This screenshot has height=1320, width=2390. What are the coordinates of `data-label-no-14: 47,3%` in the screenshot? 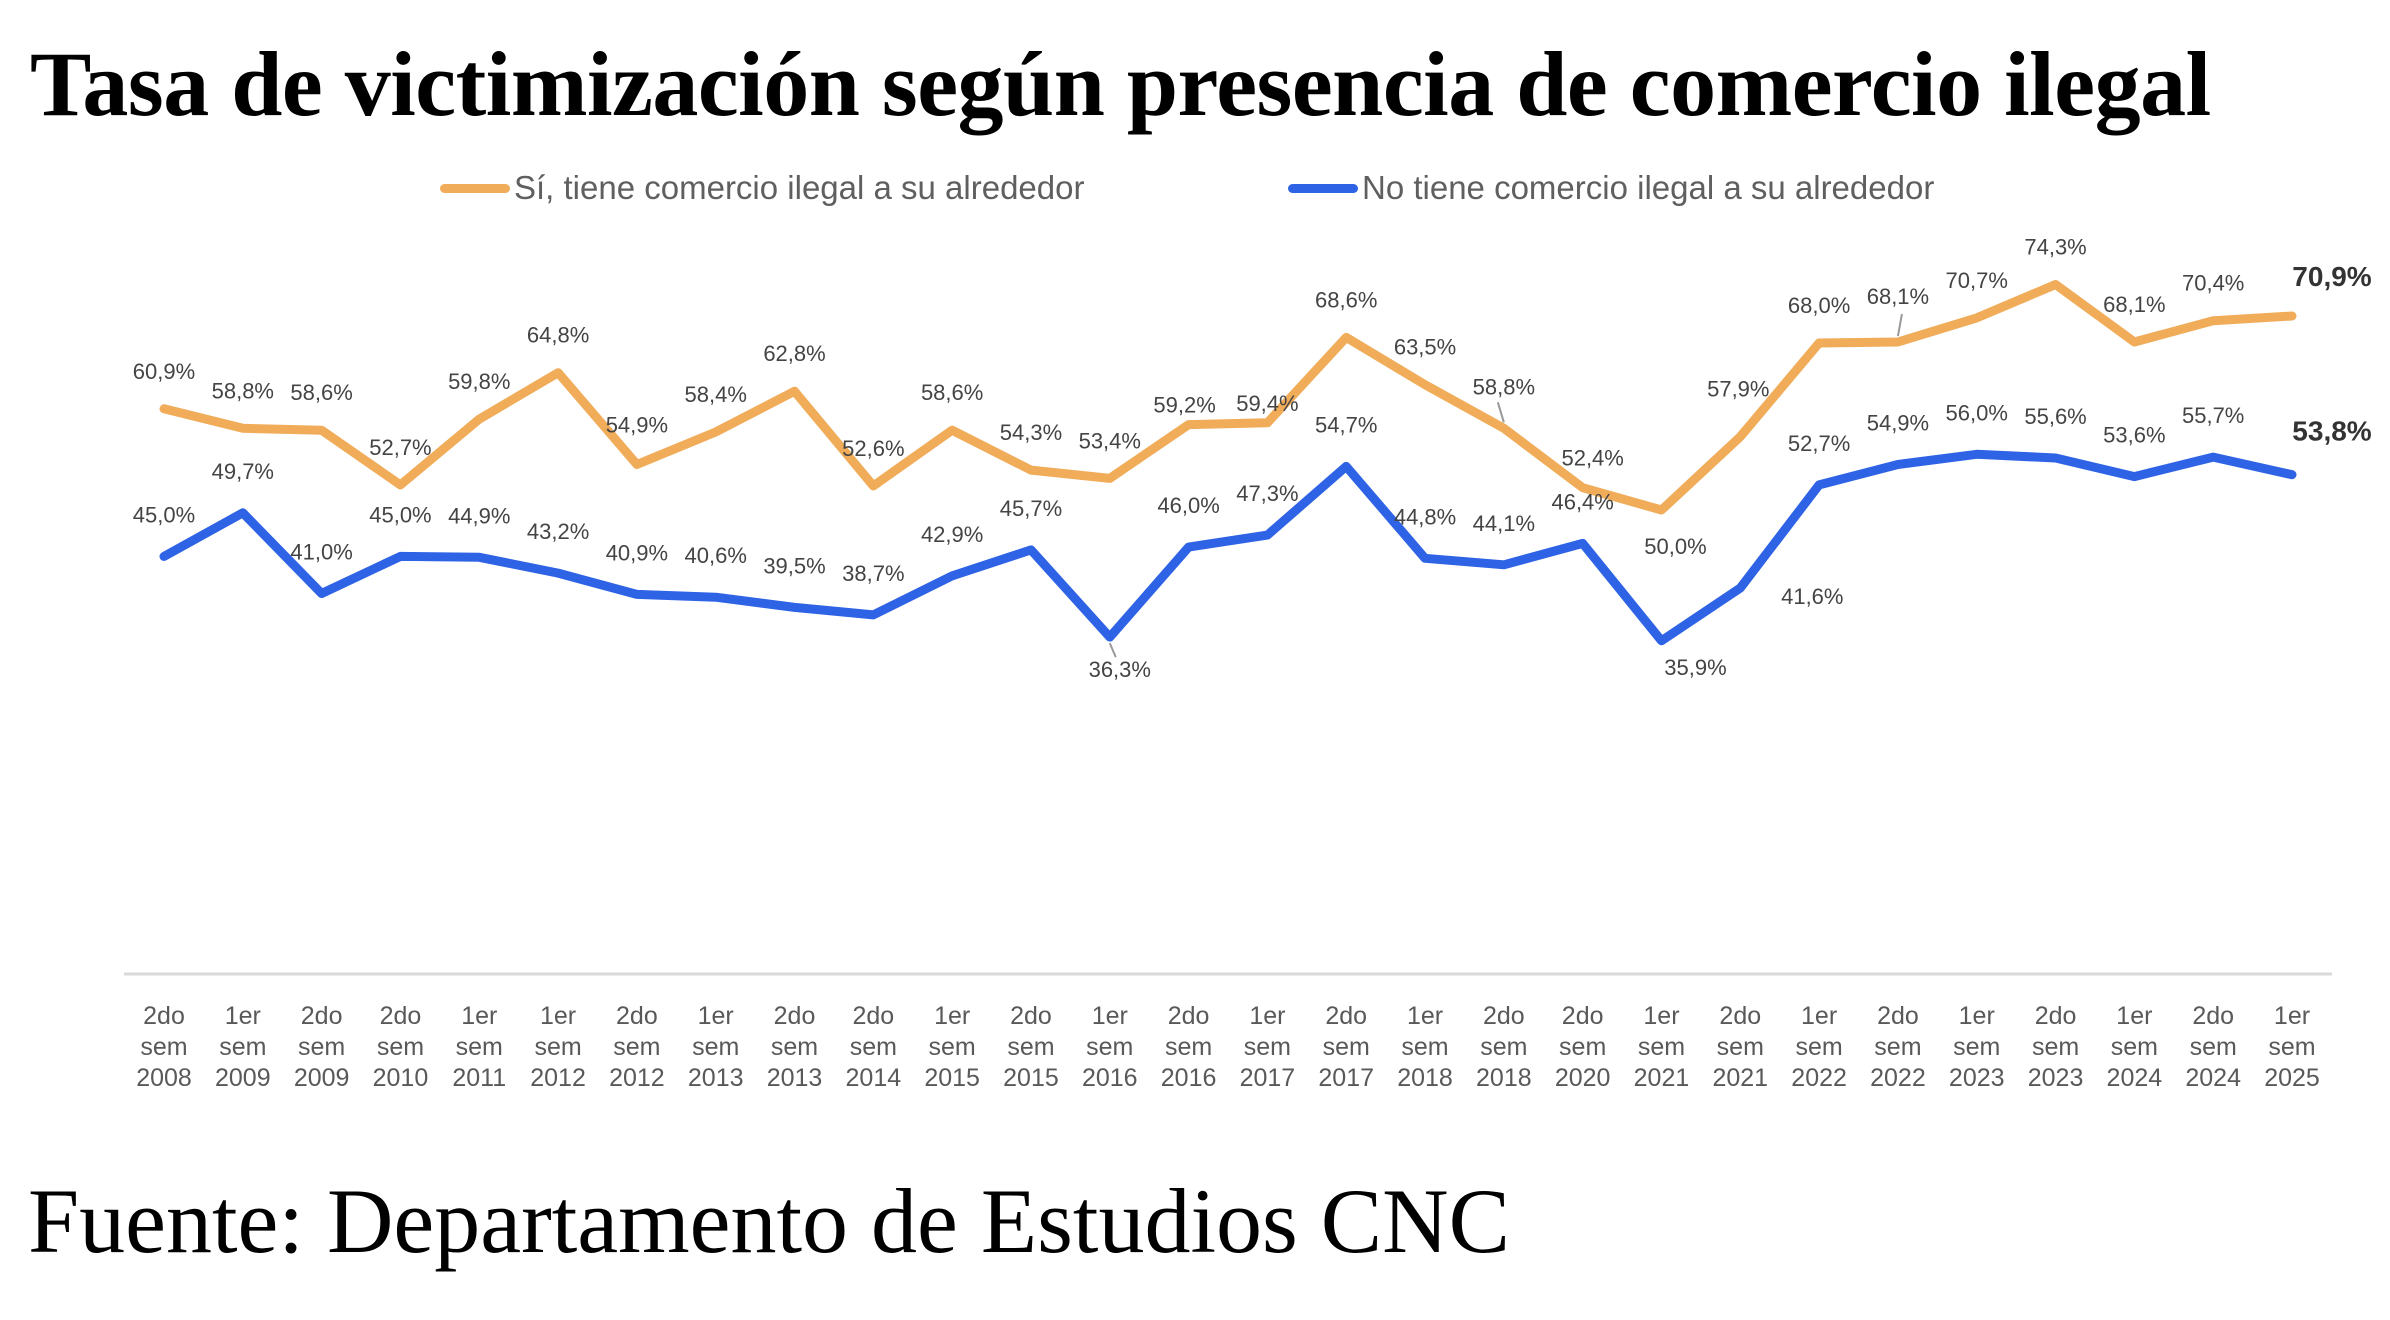 It's located at (1267, 493).